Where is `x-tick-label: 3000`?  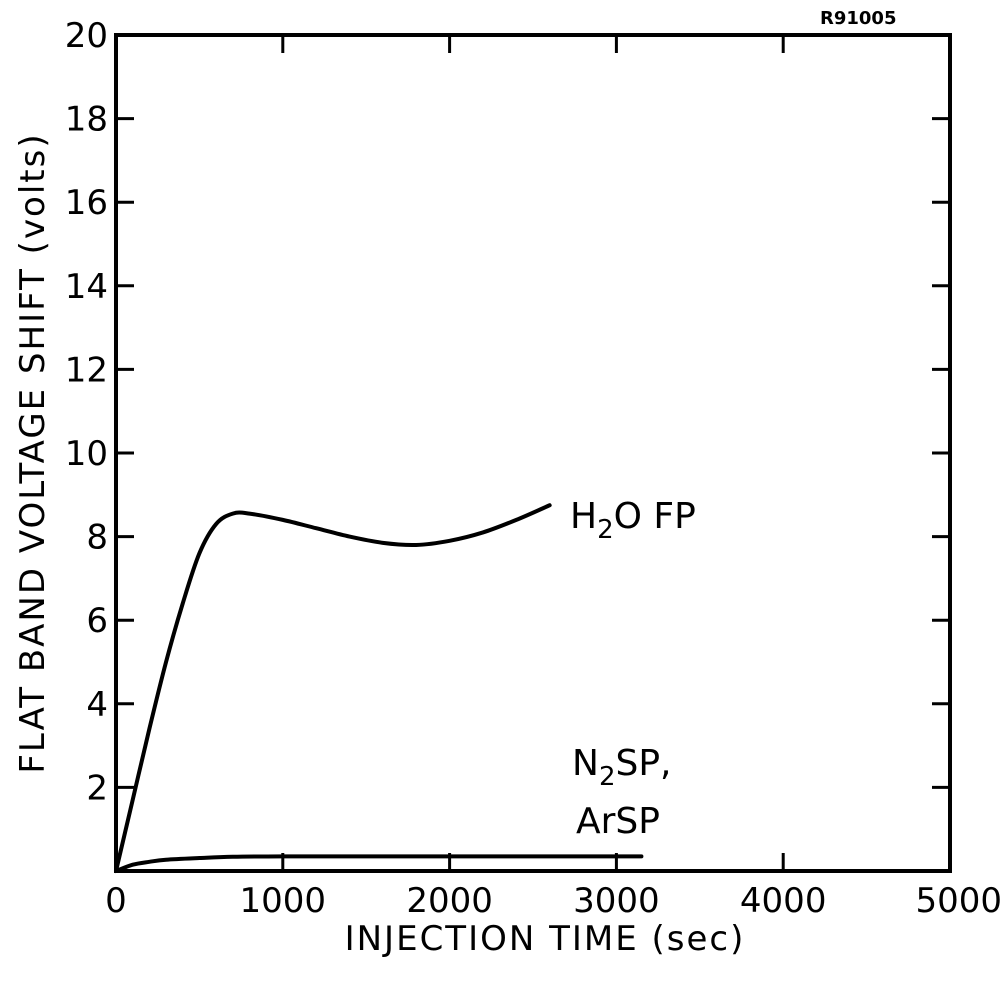
x-tick-label: 3000 is located at coordinates (616, 901).